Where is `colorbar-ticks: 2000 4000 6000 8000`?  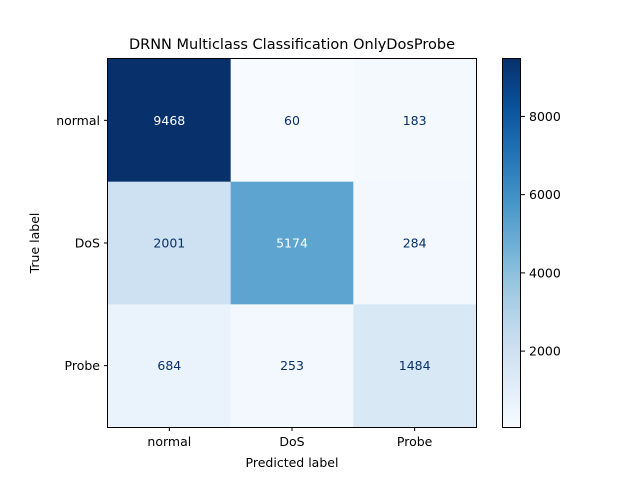 colorbar-ticks: 2000 4000 6000 8000 is located at coordinates (541, 234).